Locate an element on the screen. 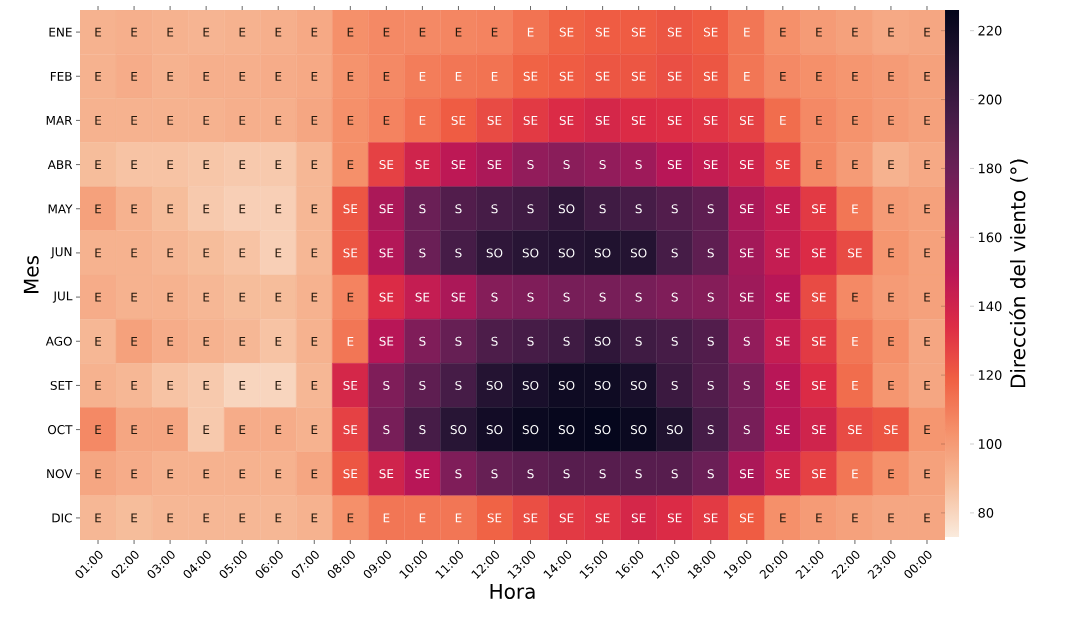 Image resolution: width=1077 pixels, height=619 pixels. color-bar-label: 100 is located at coordinates (990, 444).